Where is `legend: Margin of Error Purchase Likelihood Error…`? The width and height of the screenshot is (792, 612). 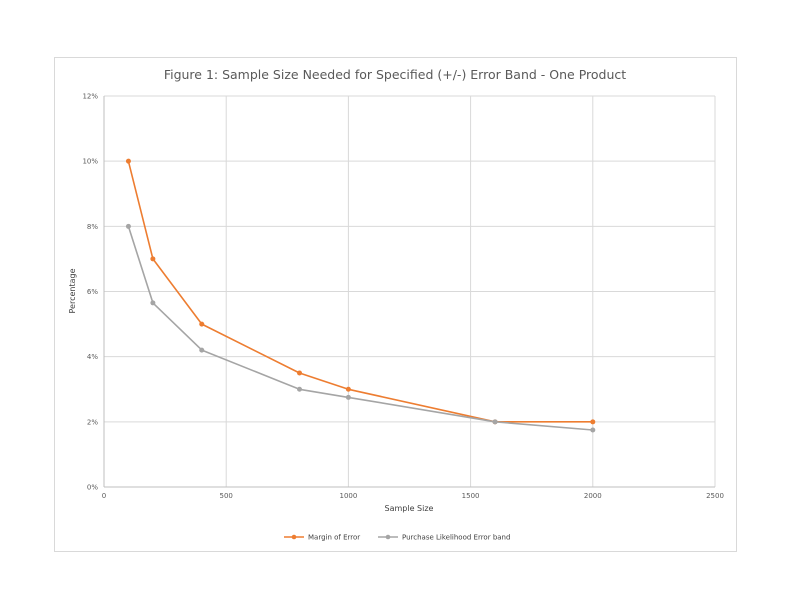
legend: Margin of Error Purchase Likelihood Error… is located at coordinates (397, 538).